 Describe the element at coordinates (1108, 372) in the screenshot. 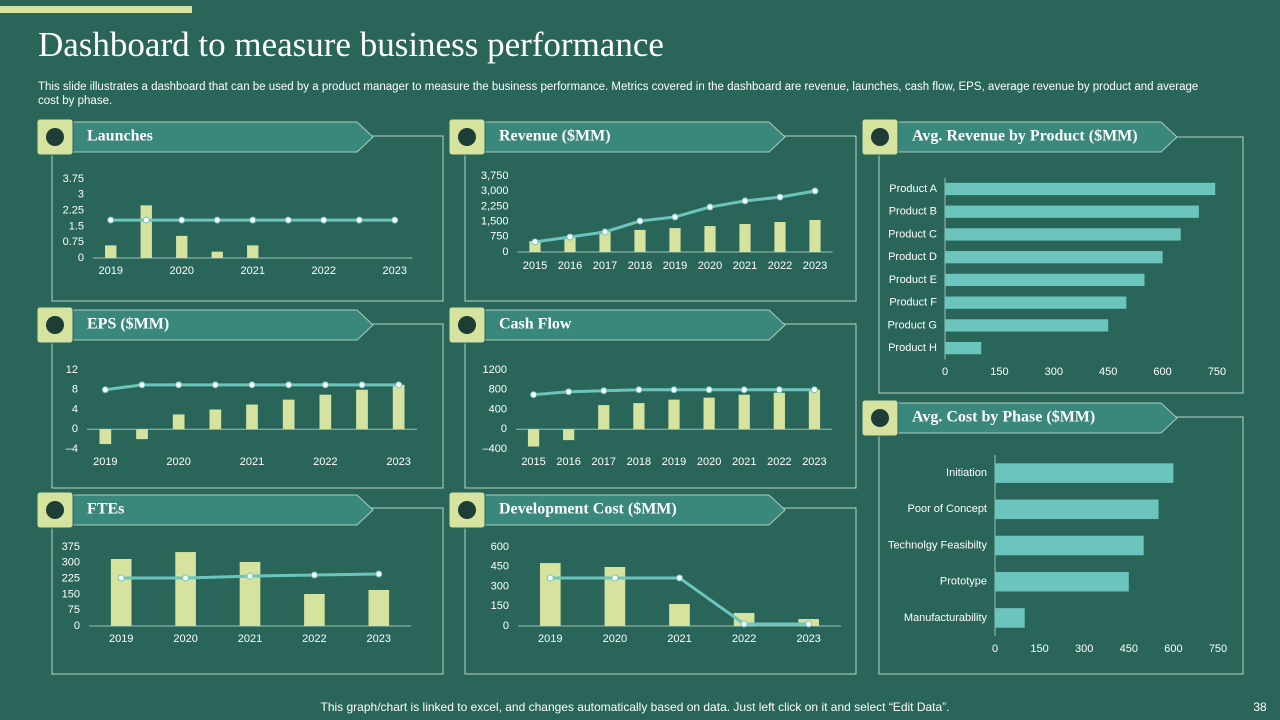

I see `x-tick-label: 450` at that location.